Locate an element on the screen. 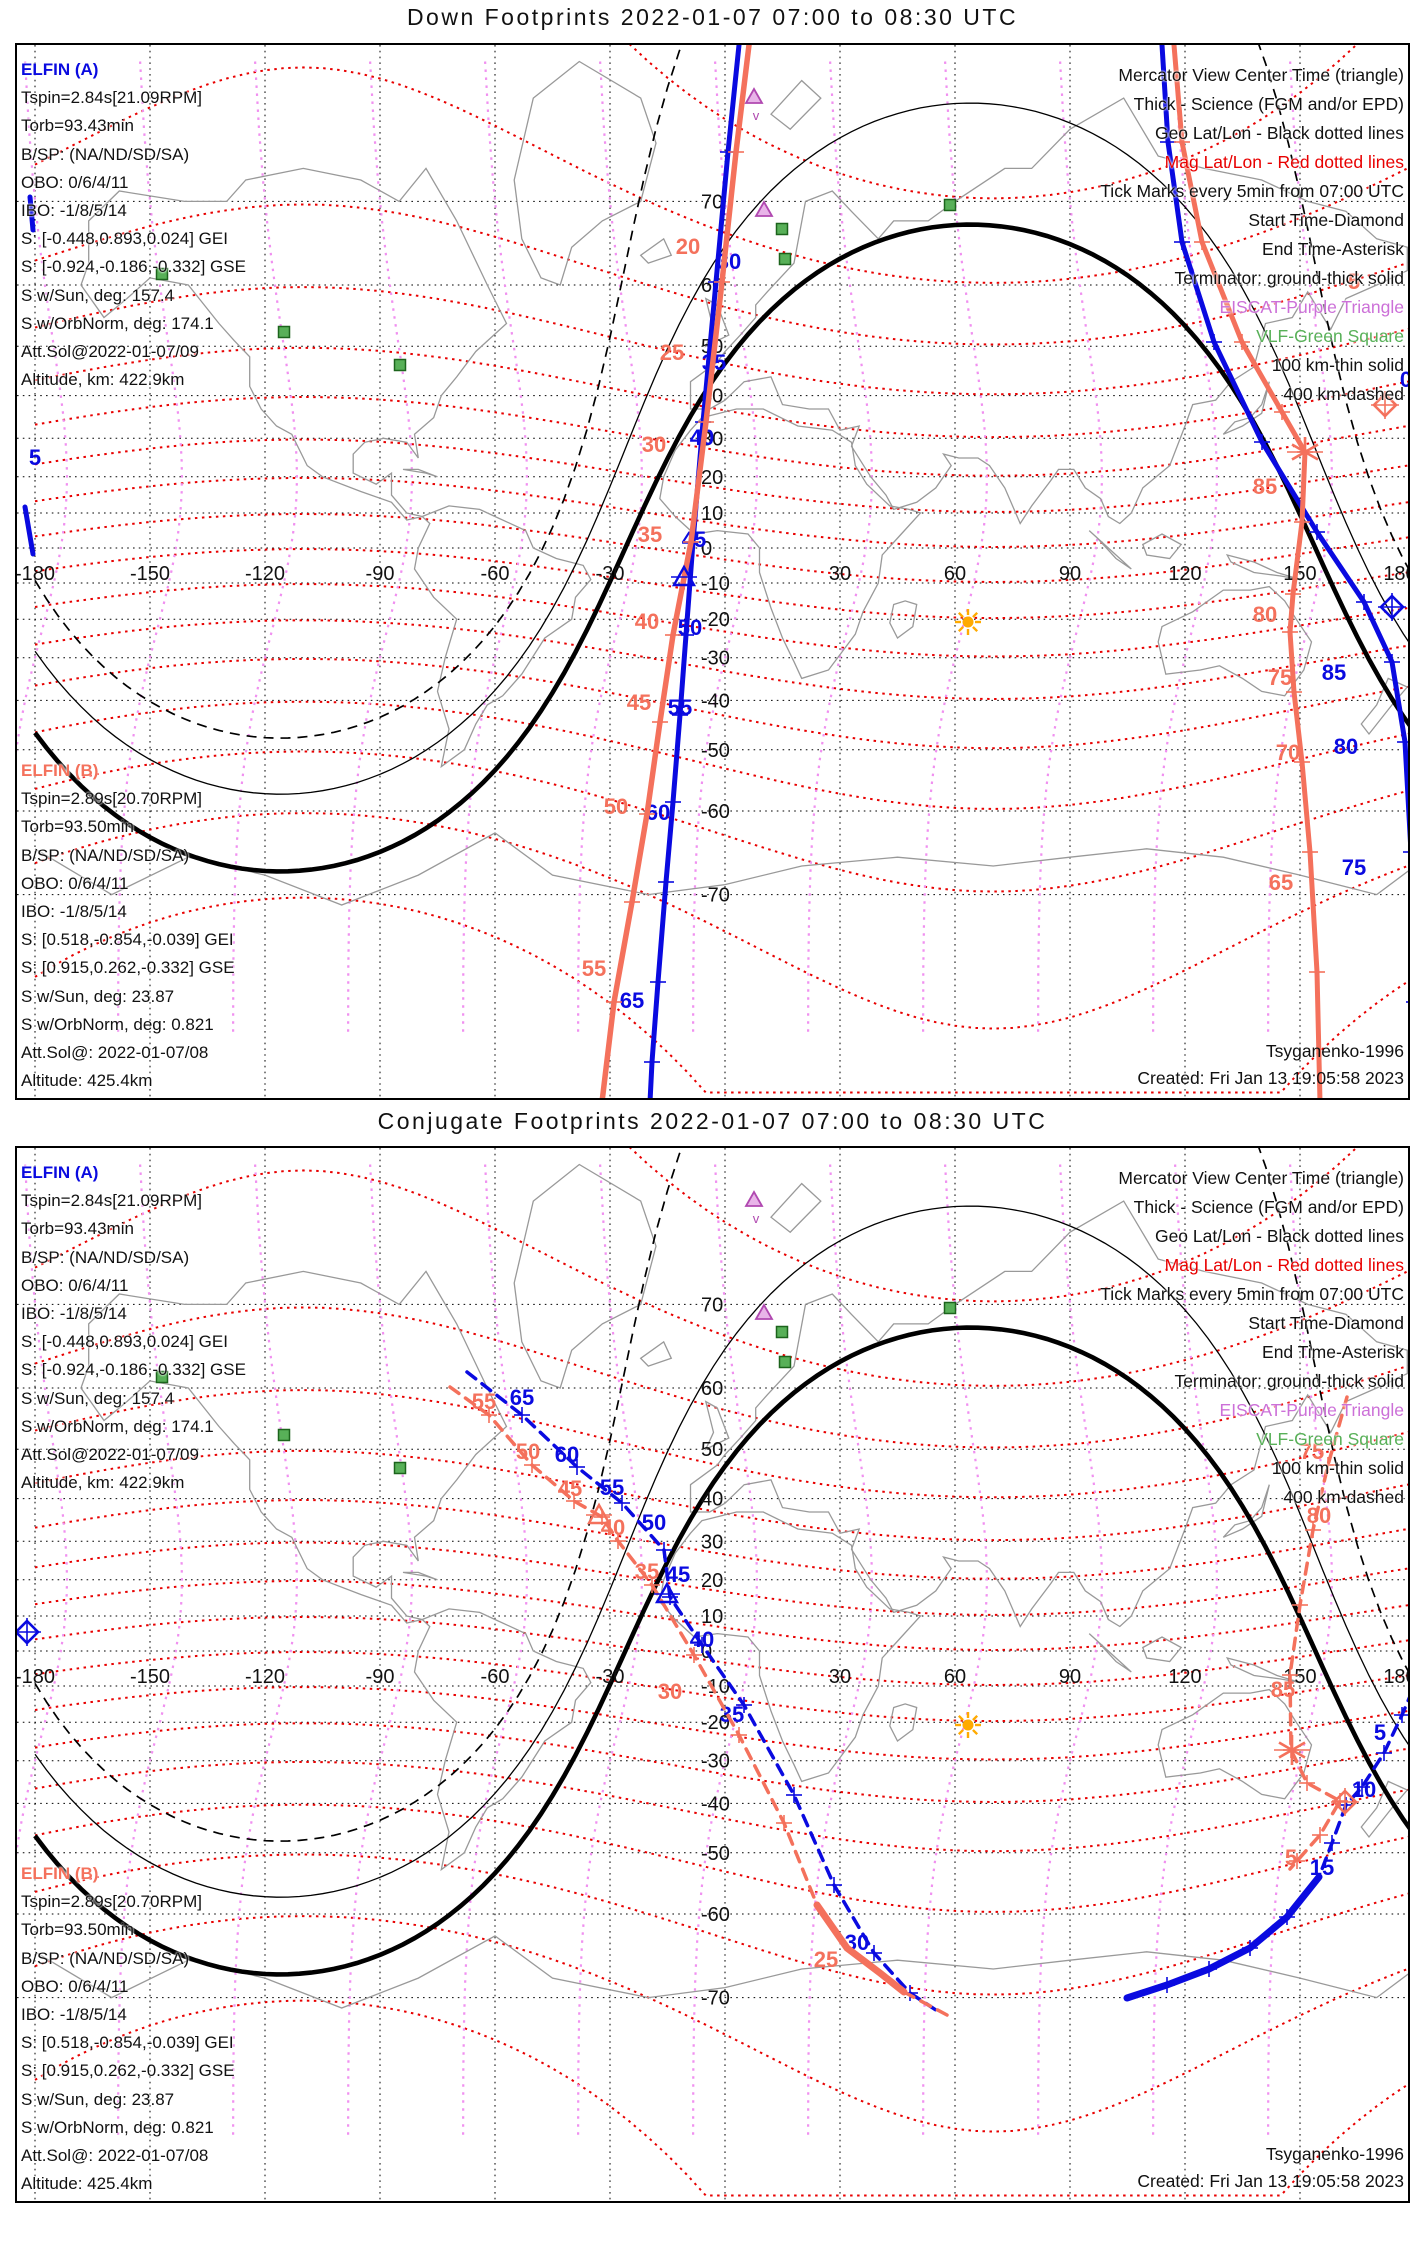  elfin-a-track is located at coordinates (31, 213).